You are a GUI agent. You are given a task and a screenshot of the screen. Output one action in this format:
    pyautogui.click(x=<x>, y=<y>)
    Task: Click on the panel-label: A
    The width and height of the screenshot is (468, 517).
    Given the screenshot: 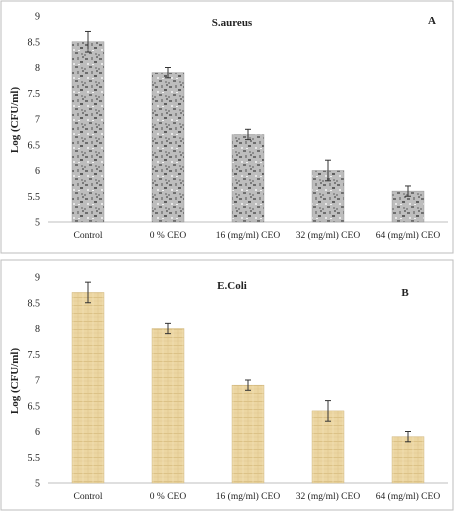 What is the action you would take?
    pyautogui.click(x=432, y=21)
    